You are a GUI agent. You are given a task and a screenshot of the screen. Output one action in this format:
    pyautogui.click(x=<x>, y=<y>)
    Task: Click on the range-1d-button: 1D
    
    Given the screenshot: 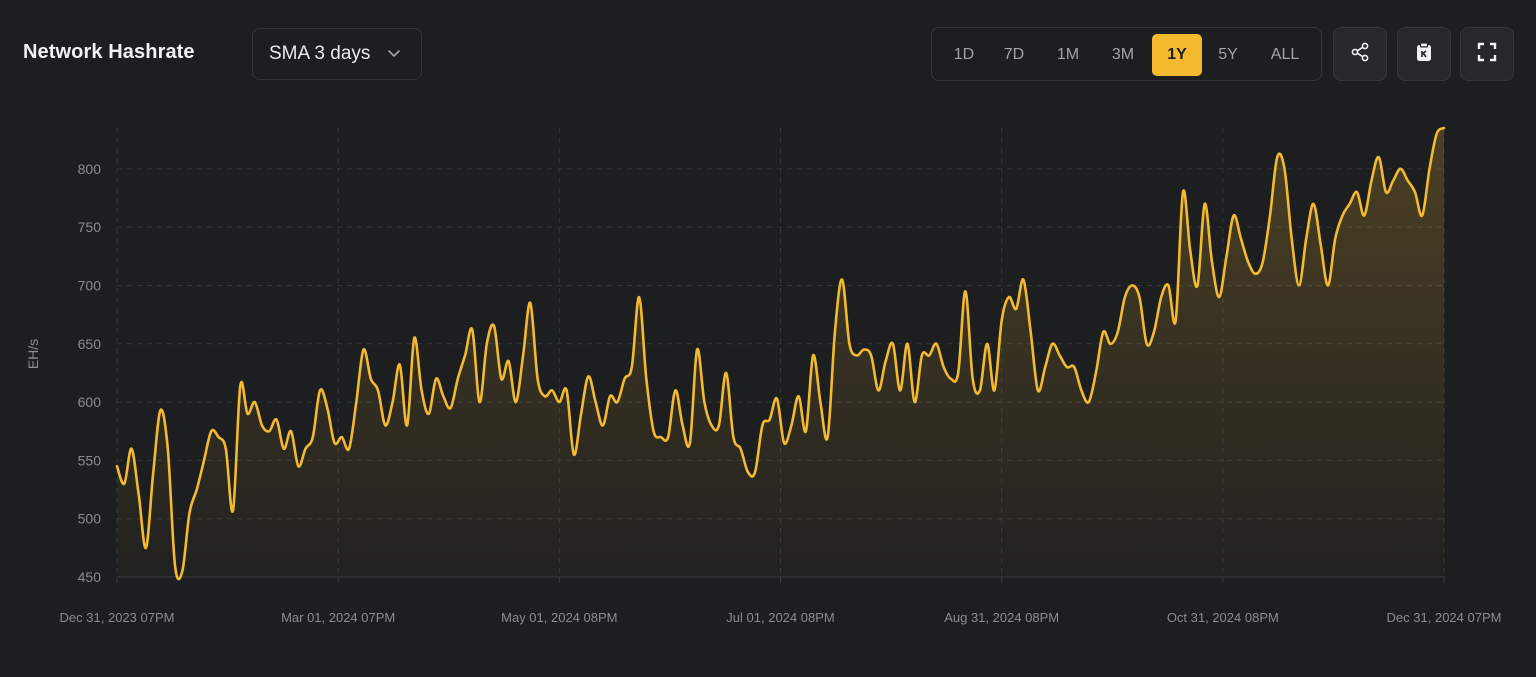 What is the action you would take?
    pyautogui.click(x=964, y=54)
    